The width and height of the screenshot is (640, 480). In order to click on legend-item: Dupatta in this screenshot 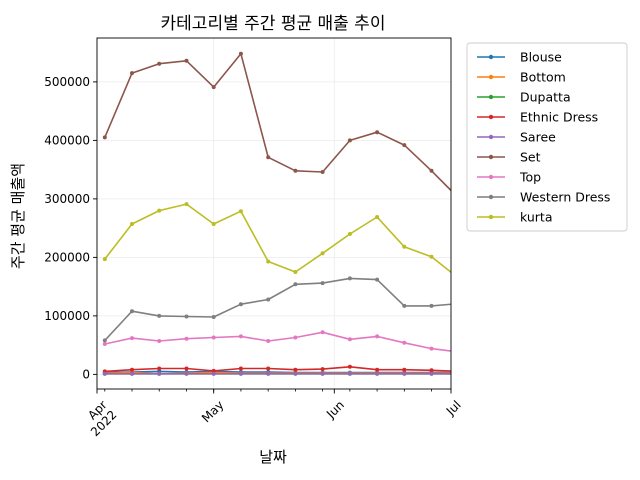, I will do `click(524, 97)`.